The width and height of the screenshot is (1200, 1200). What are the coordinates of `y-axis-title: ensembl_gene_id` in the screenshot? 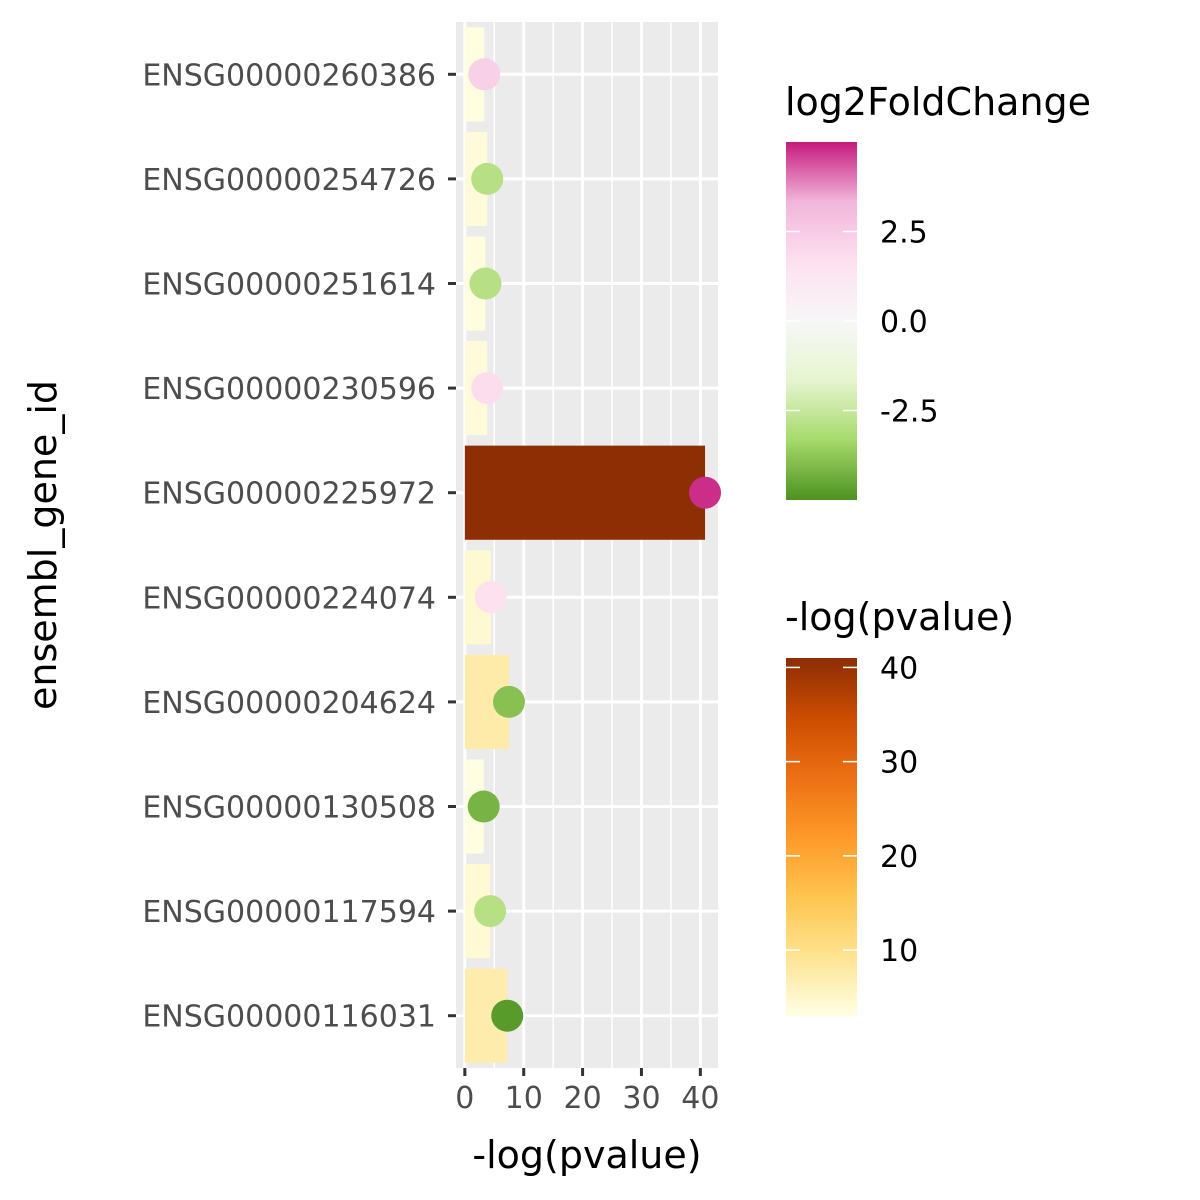 It's located at (43, 545).